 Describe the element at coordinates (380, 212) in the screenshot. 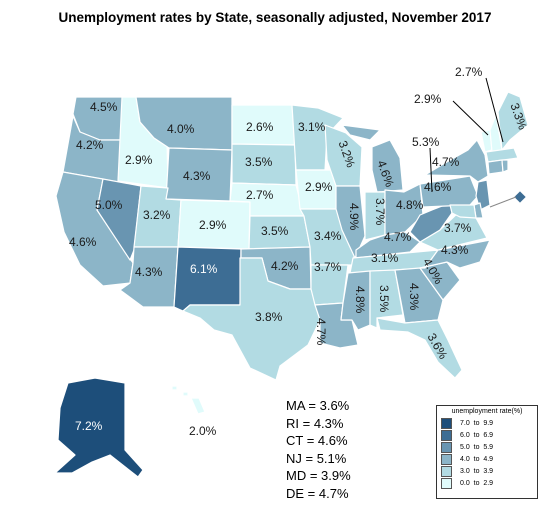

I see `label-in: 3.7%` at that location.